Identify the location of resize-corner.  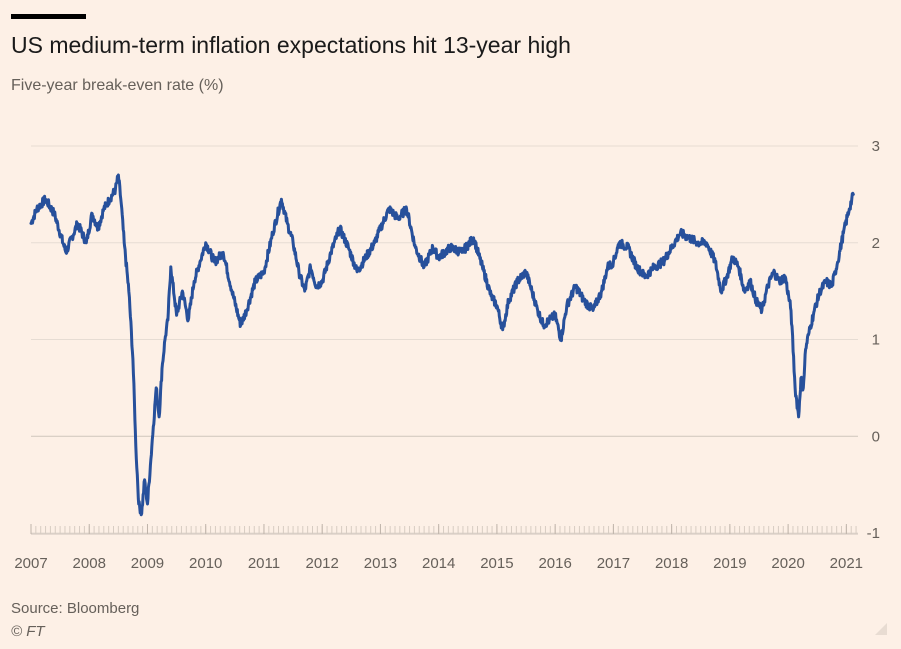
(881, 629).